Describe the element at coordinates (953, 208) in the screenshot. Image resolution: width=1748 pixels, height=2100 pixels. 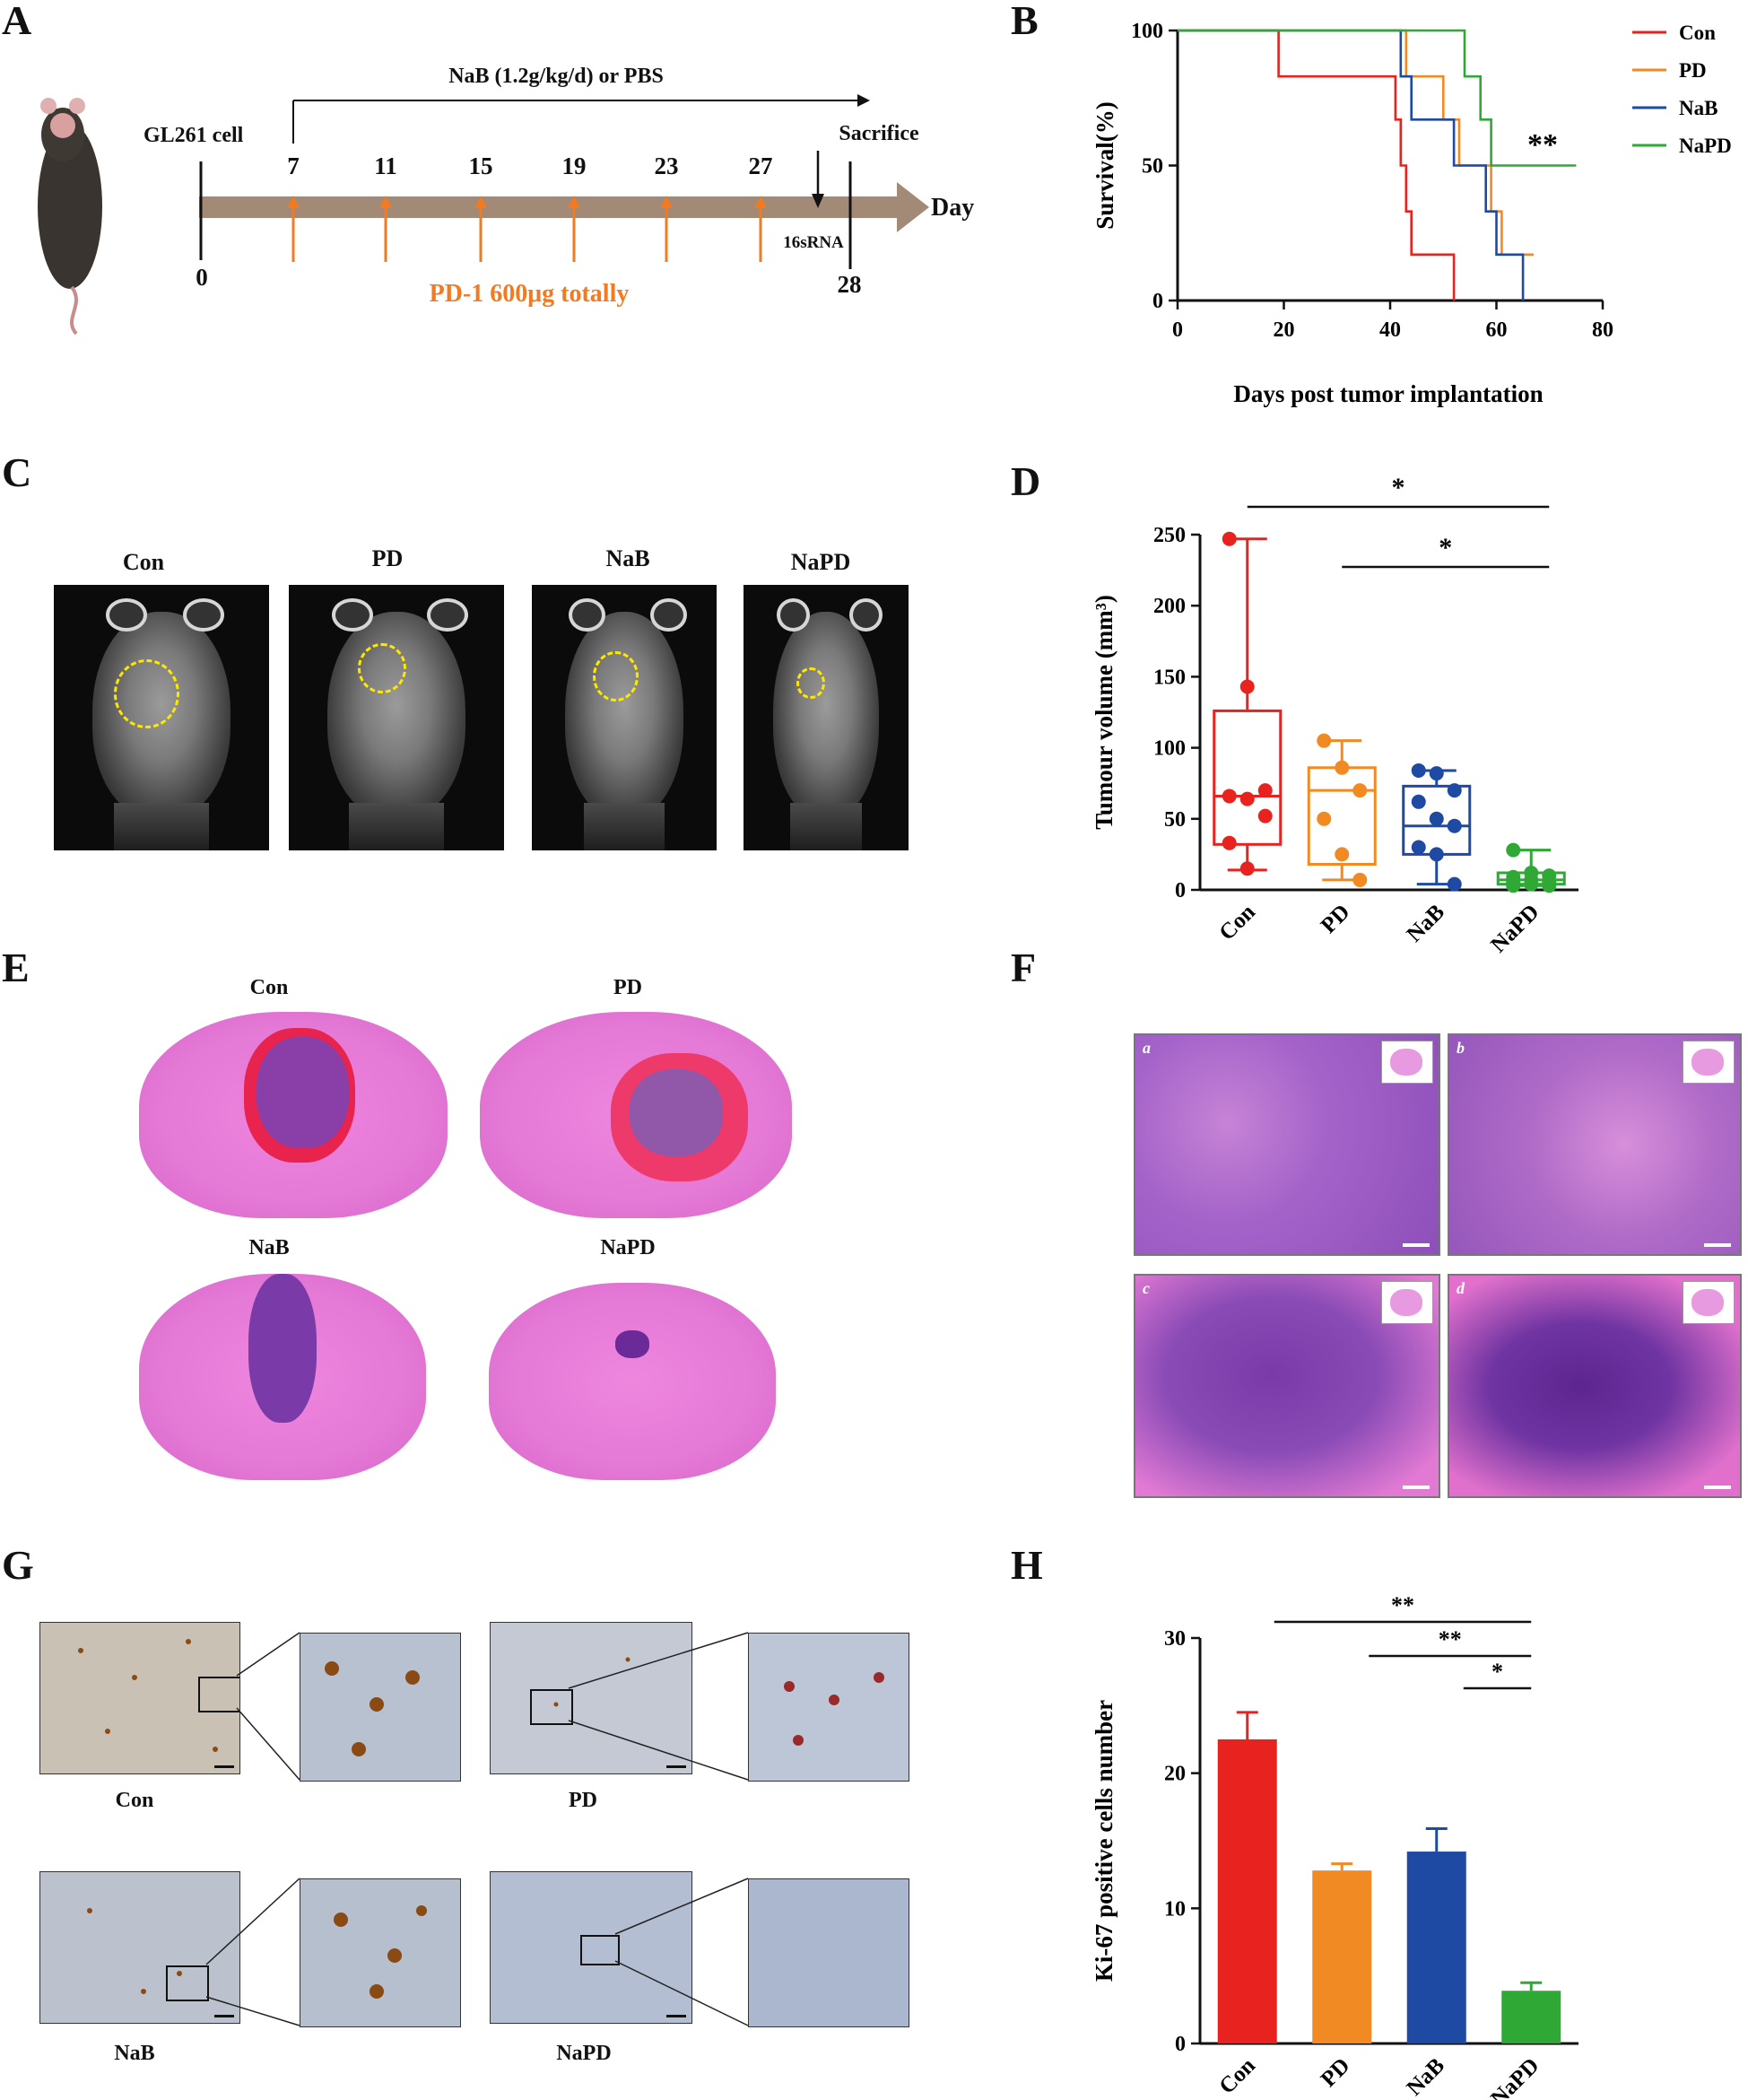
I see `axis-day-label: Day` at that location.